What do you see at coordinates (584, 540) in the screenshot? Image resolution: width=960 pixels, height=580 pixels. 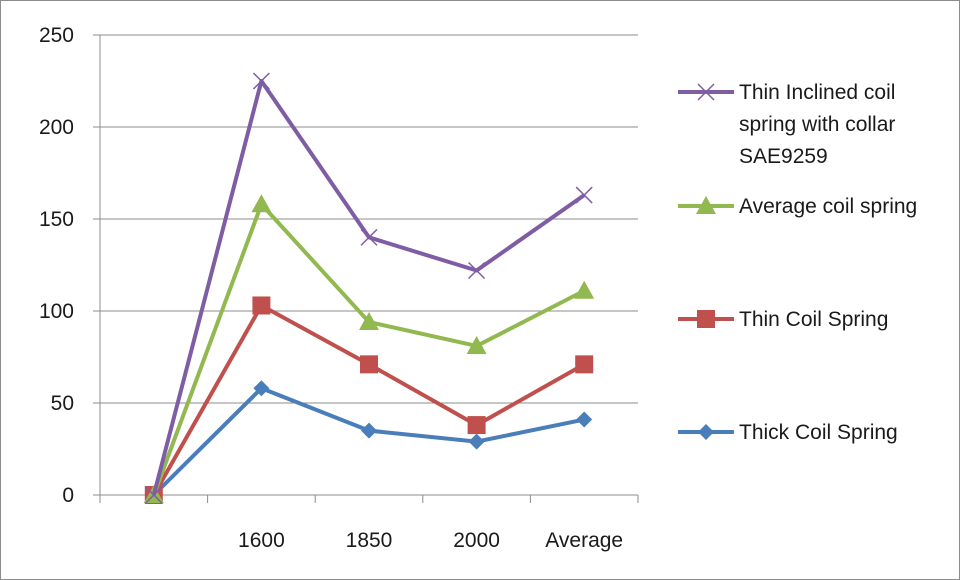 I see `x-tick-label: Average` at bounding box center [584, 540].